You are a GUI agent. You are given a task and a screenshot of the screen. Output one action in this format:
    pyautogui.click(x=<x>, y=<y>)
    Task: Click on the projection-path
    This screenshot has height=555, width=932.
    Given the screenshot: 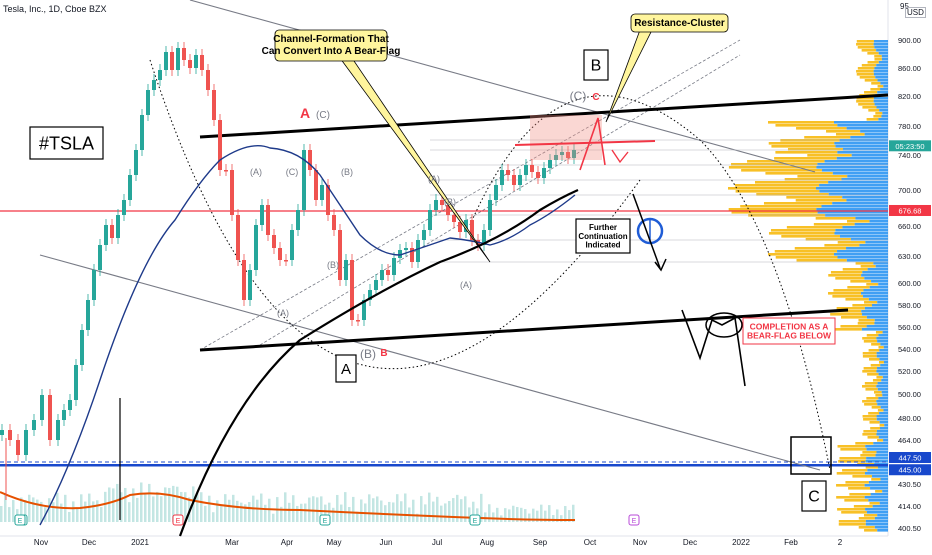 What is the action you would take?
    pyautogui.click(x=592, y=144)
    